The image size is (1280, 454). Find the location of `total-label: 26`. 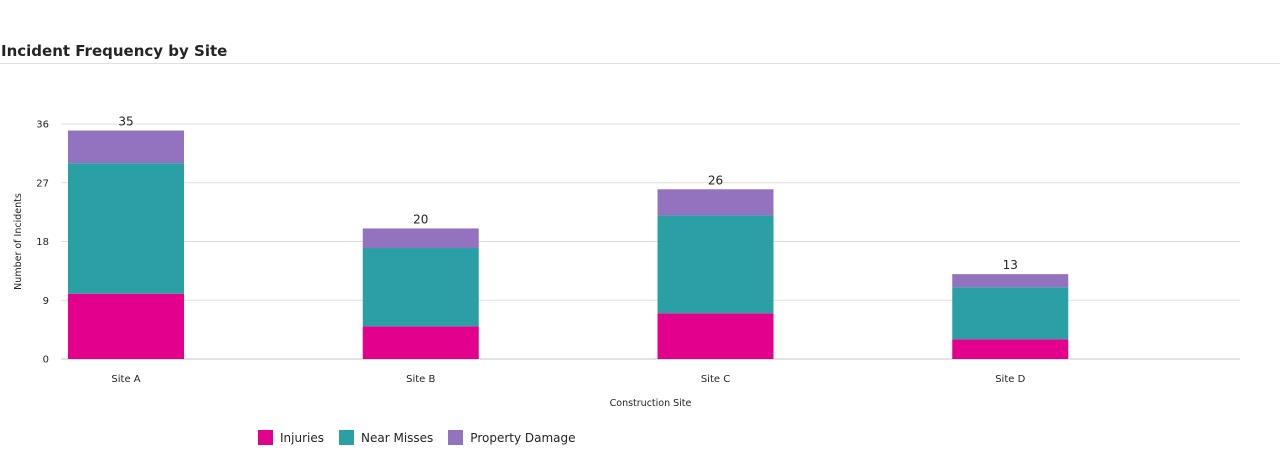

total-label: 26 is located at coordinates (715, 180).